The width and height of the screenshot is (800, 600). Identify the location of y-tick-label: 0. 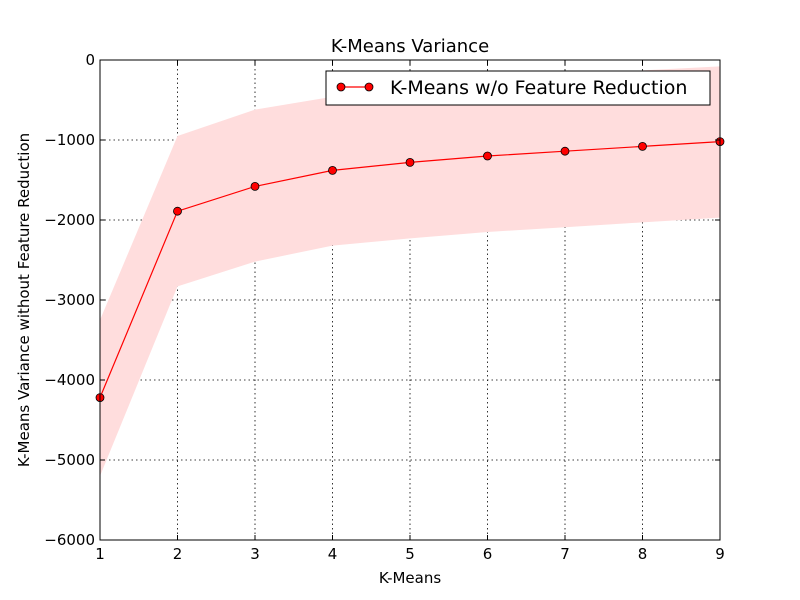
(90, 60).